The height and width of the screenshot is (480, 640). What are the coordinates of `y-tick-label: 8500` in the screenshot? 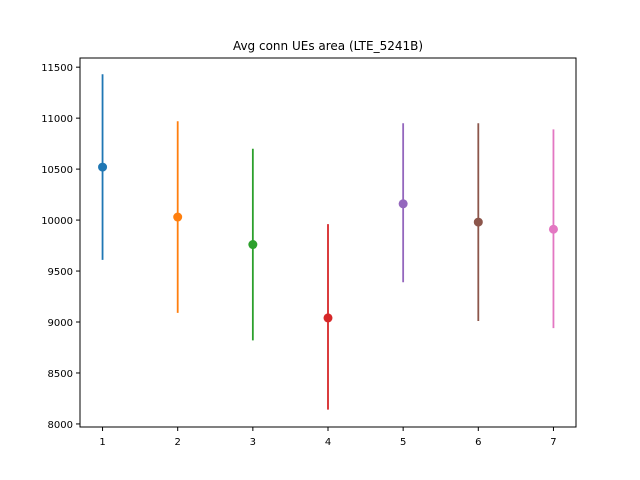 It's located at (60, 374).